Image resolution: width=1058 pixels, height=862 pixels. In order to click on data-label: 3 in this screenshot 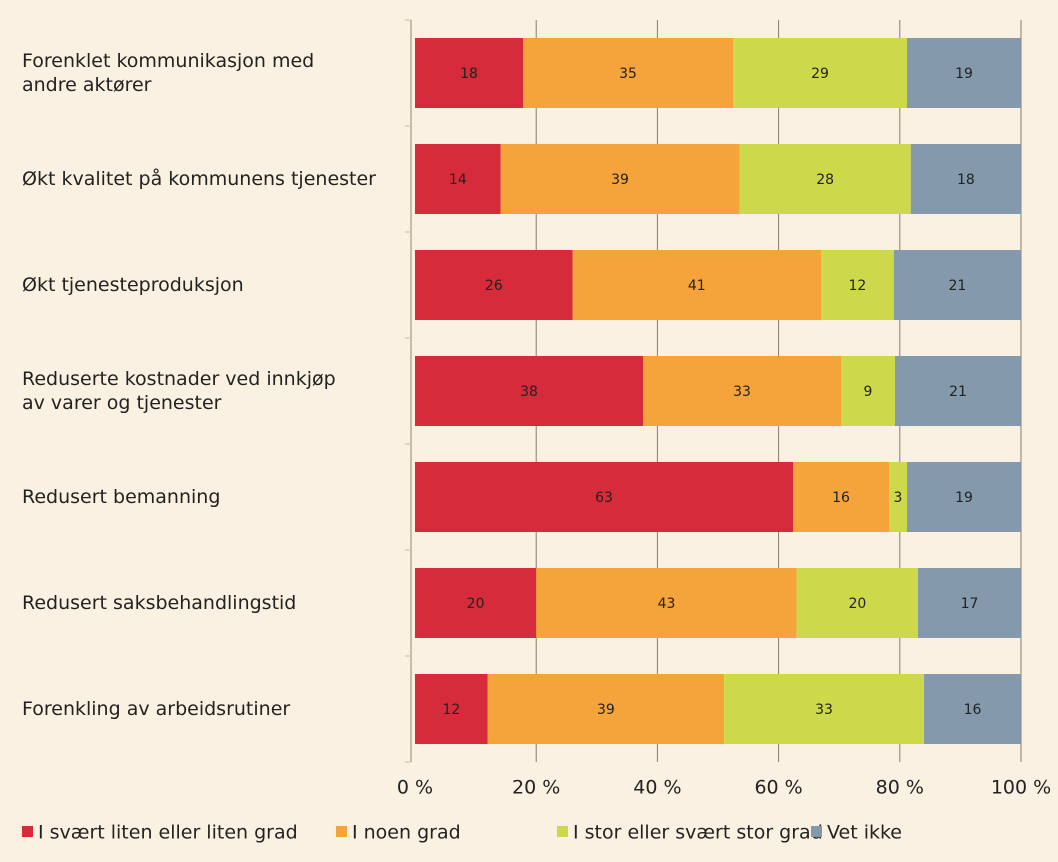, I will do `click(898, 498)`.